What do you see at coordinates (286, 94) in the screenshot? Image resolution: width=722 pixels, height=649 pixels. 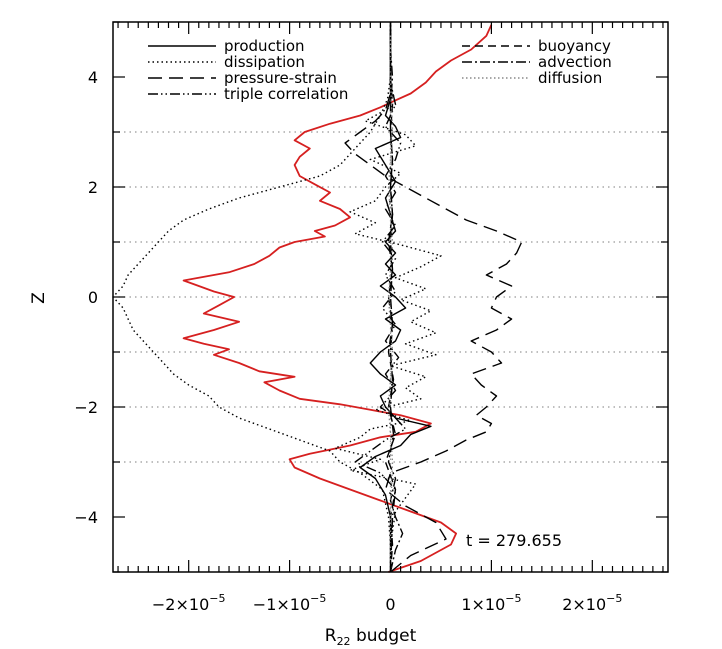 I see `legend-label-3: triple correlation` at bounding box center [286, 94].